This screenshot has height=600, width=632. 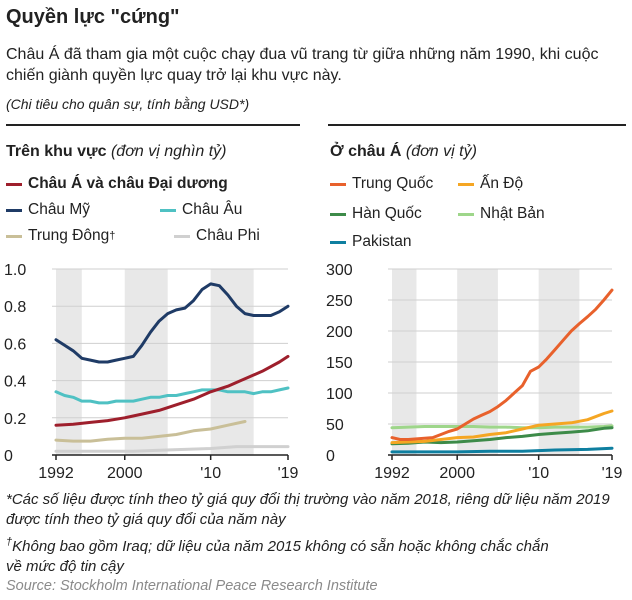 I want to click on legend-item-americas: Châu Mỹ, so click(x=48, y=210).